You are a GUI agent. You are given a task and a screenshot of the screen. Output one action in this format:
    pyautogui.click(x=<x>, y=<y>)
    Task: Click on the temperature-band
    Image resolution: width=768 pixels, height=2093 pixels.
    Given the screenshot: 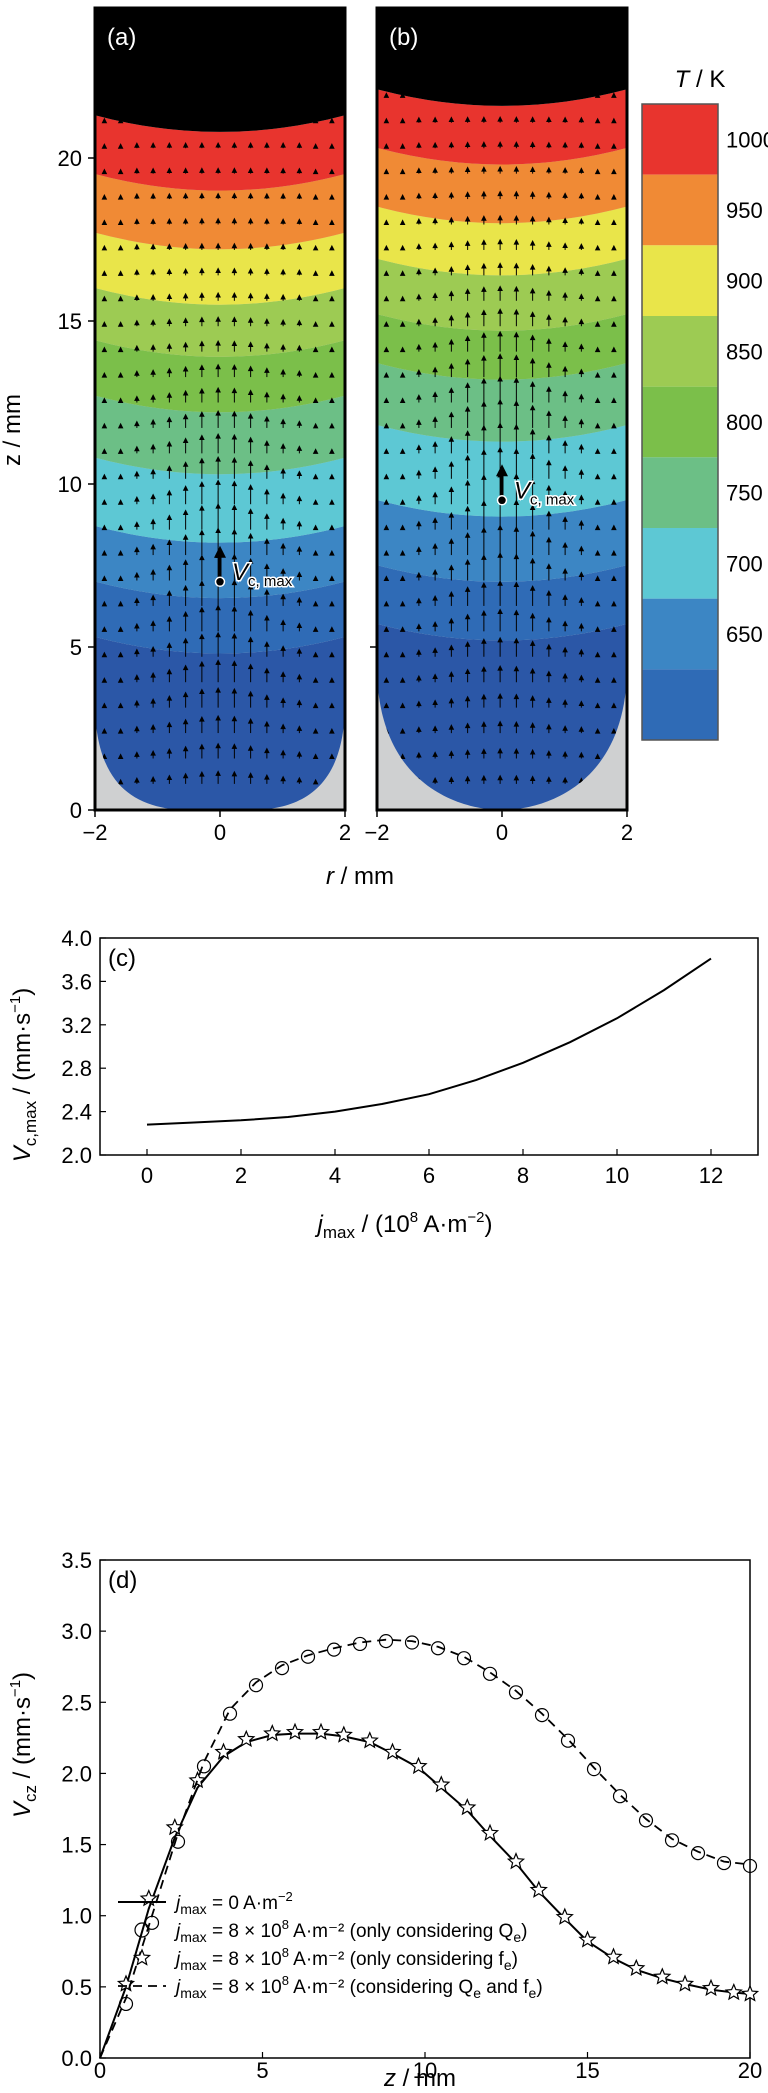 What is the action you would take?
    pyautogui.click(x=220, y=70)
    